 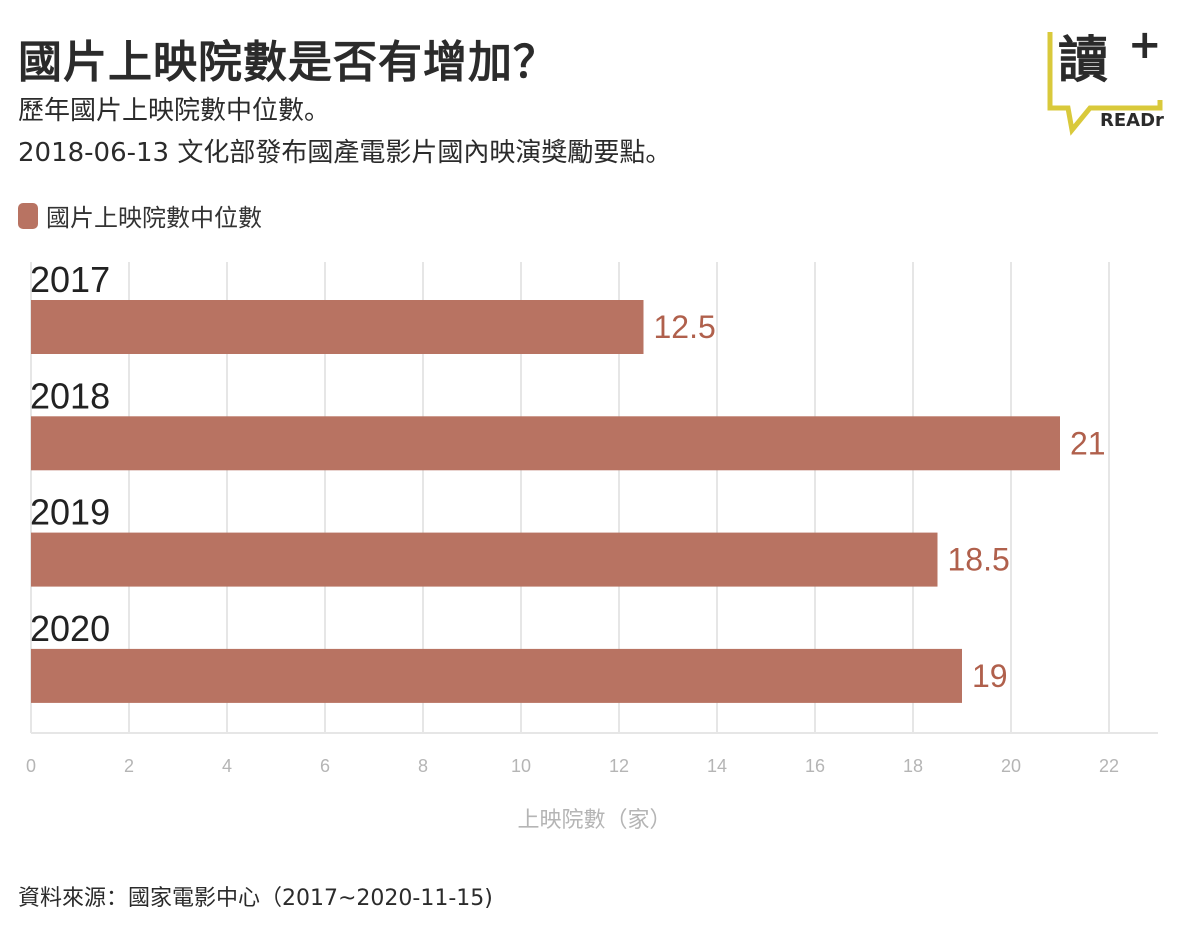 What do you see at coordinates (31, 766) in the screenshot?
I see `x-tick-label: 0` at bounding box center [31, 766].